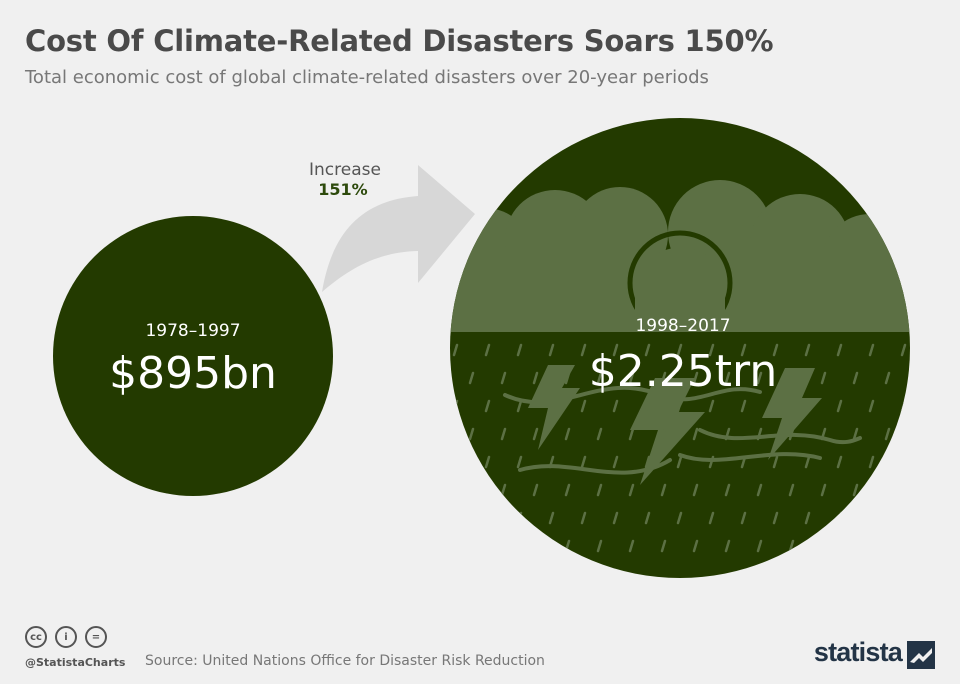 The image size is (960, 684). Describe the element at coordinates (858, 652) in the screenshot. I see `statista-logo: statista` at that location.